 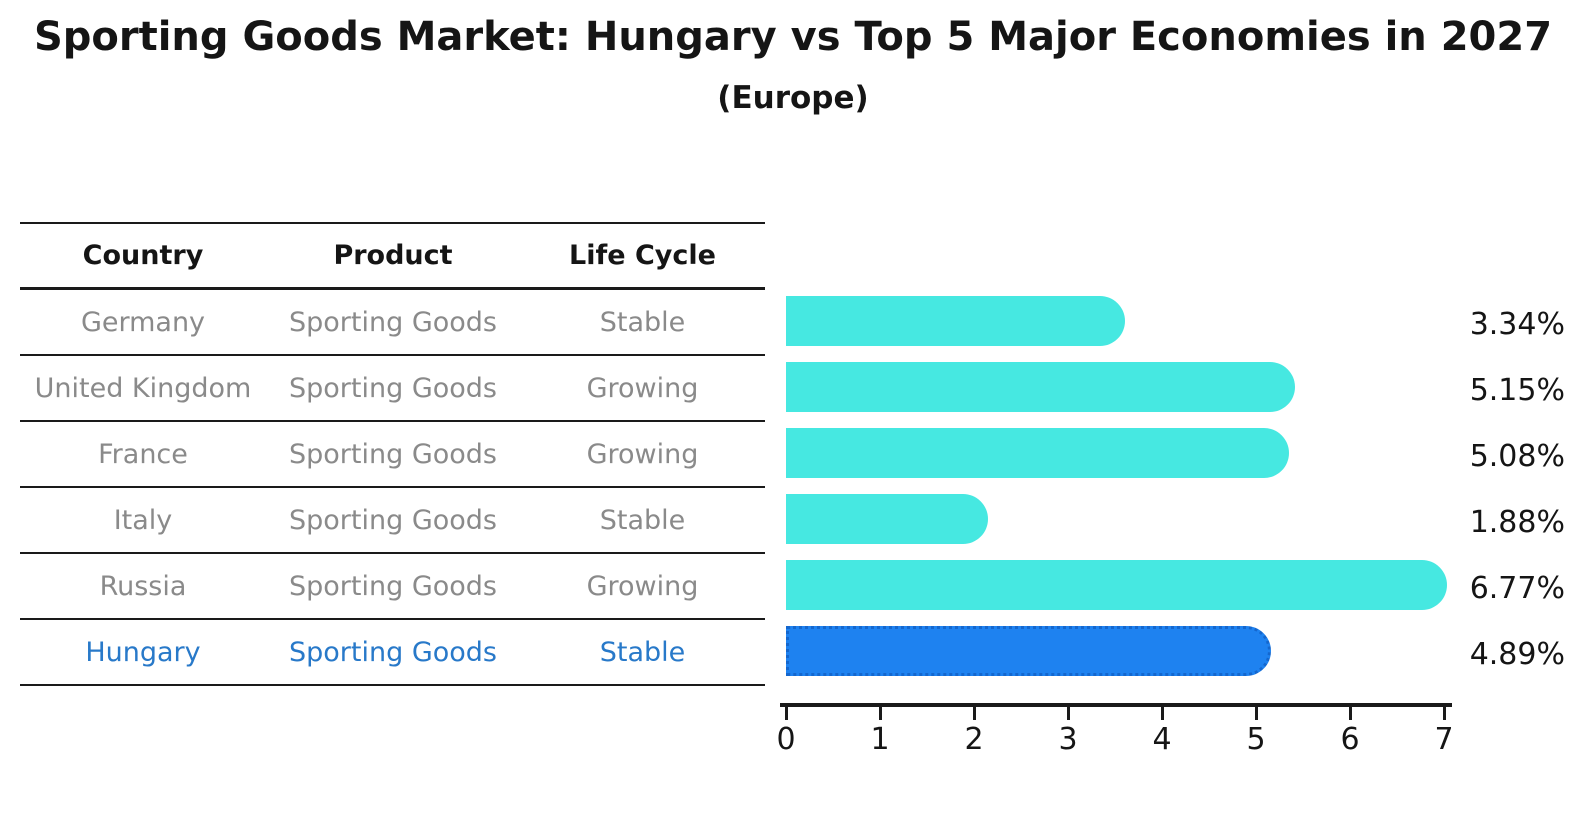 I want to click on table-header-row: Country Product Life Cycle, so click(x=392, y=256).